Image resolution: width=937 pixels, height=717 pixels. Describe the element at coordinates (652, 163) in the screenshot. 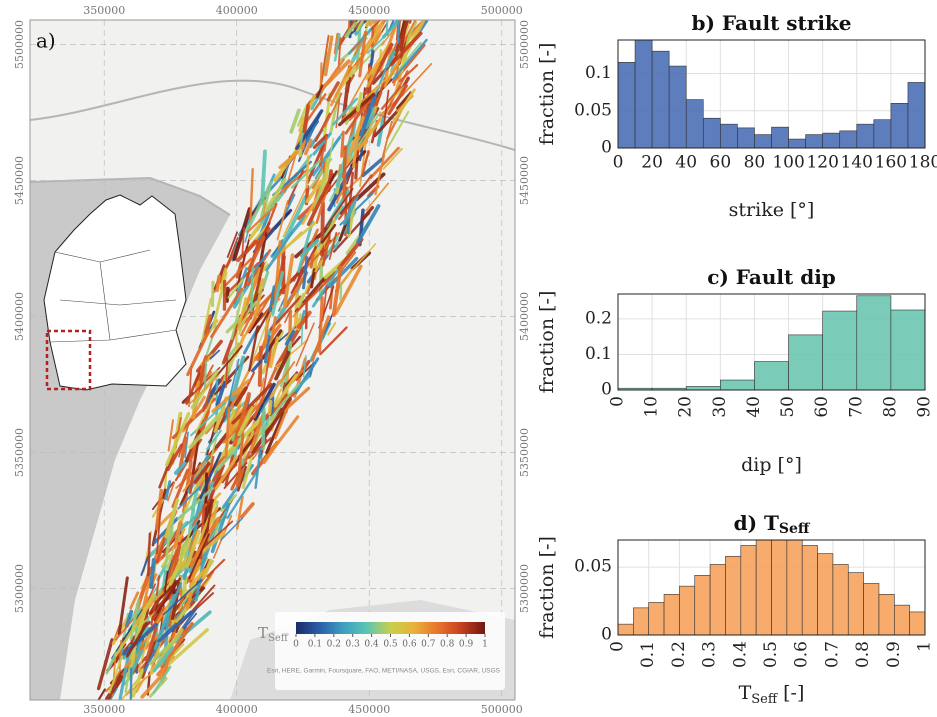

I see `x-tick-label: 20` at that location.